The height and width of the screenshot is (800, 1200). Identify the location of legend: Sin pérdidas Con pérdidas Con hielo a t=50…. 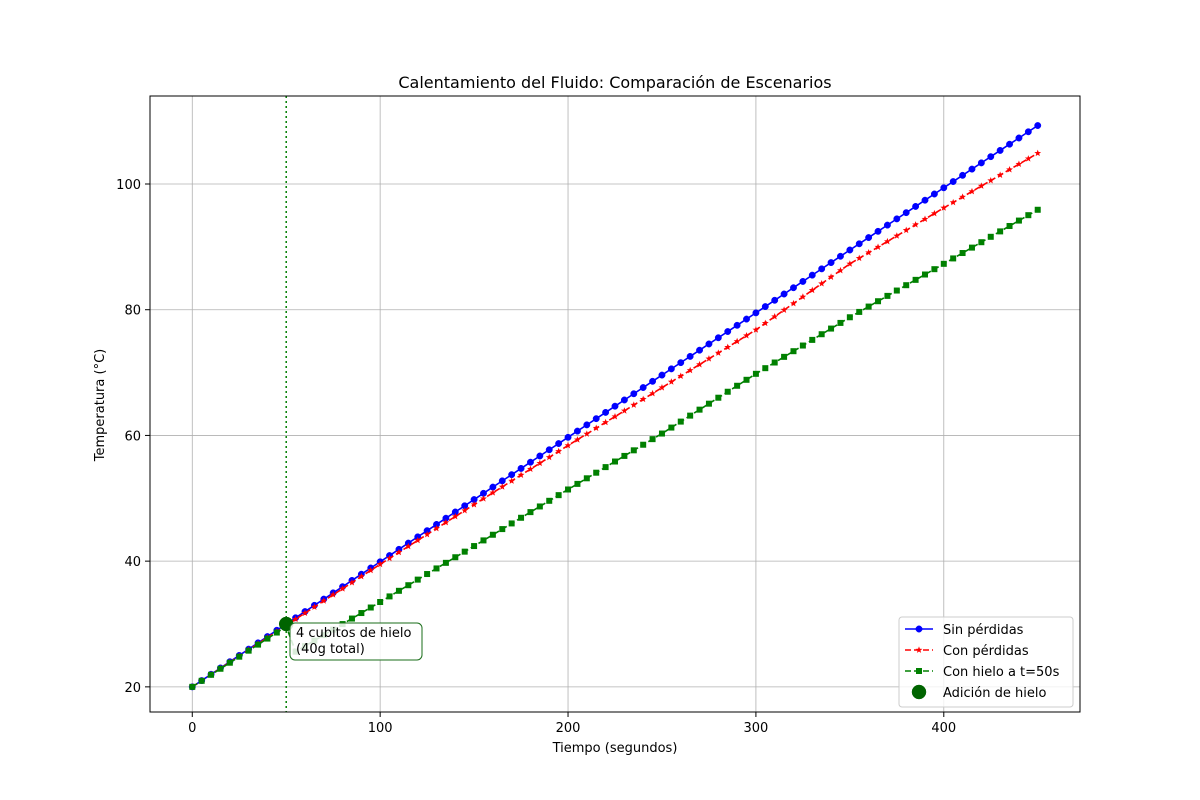
(986, 662).